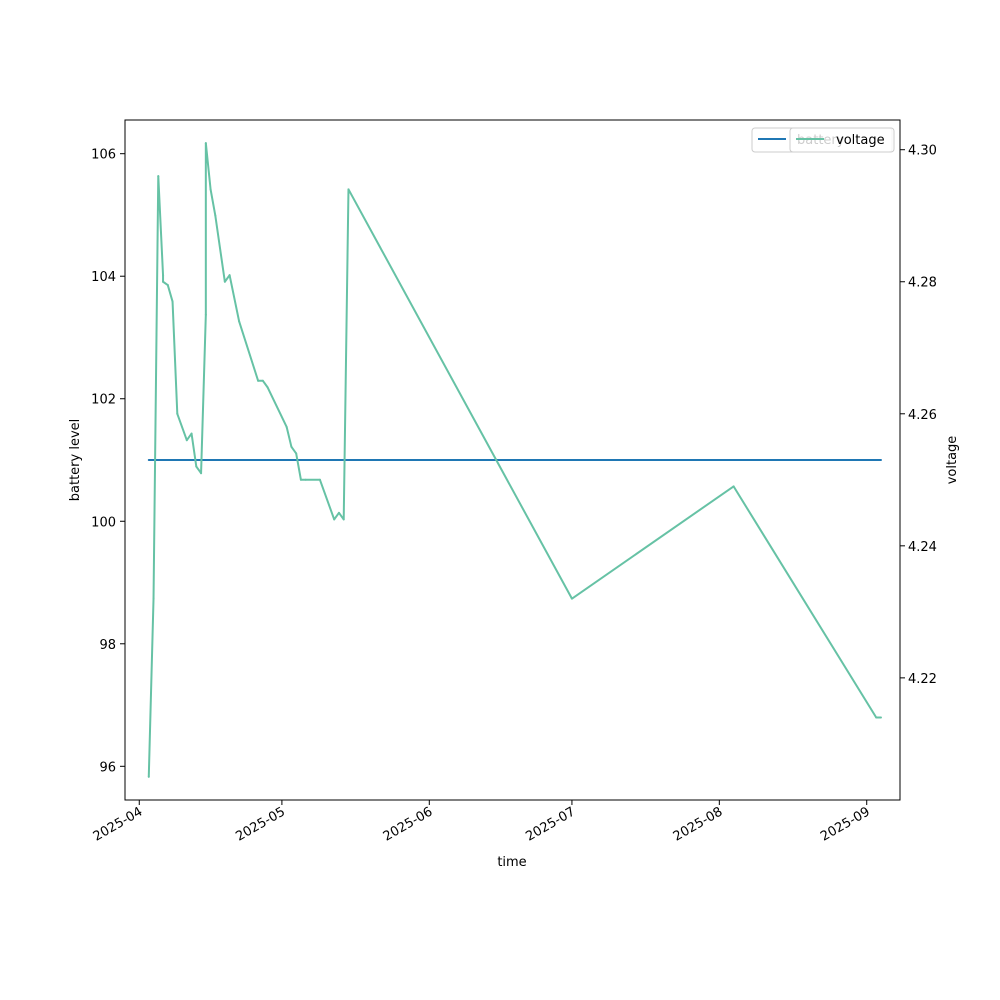  I want to click on y-left-axis-ticks: 96 98 100 102 104 106, so click(108, 461).